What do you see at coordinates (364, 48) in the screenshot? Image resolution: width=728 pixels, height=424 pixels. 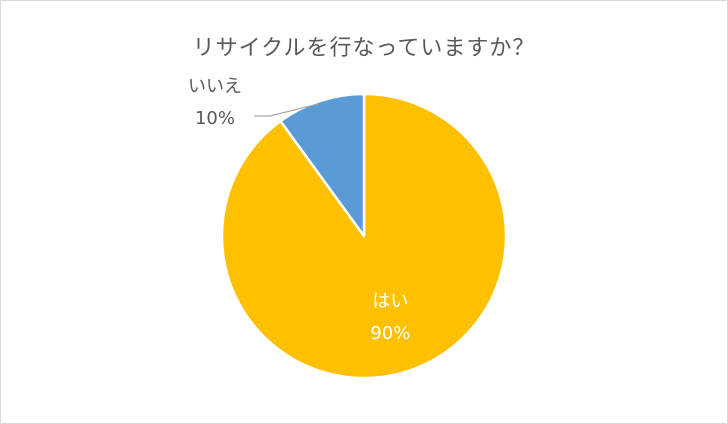 I see `chart-title: リサイクルを行なっていますか？` at bounding box center [364, 48].